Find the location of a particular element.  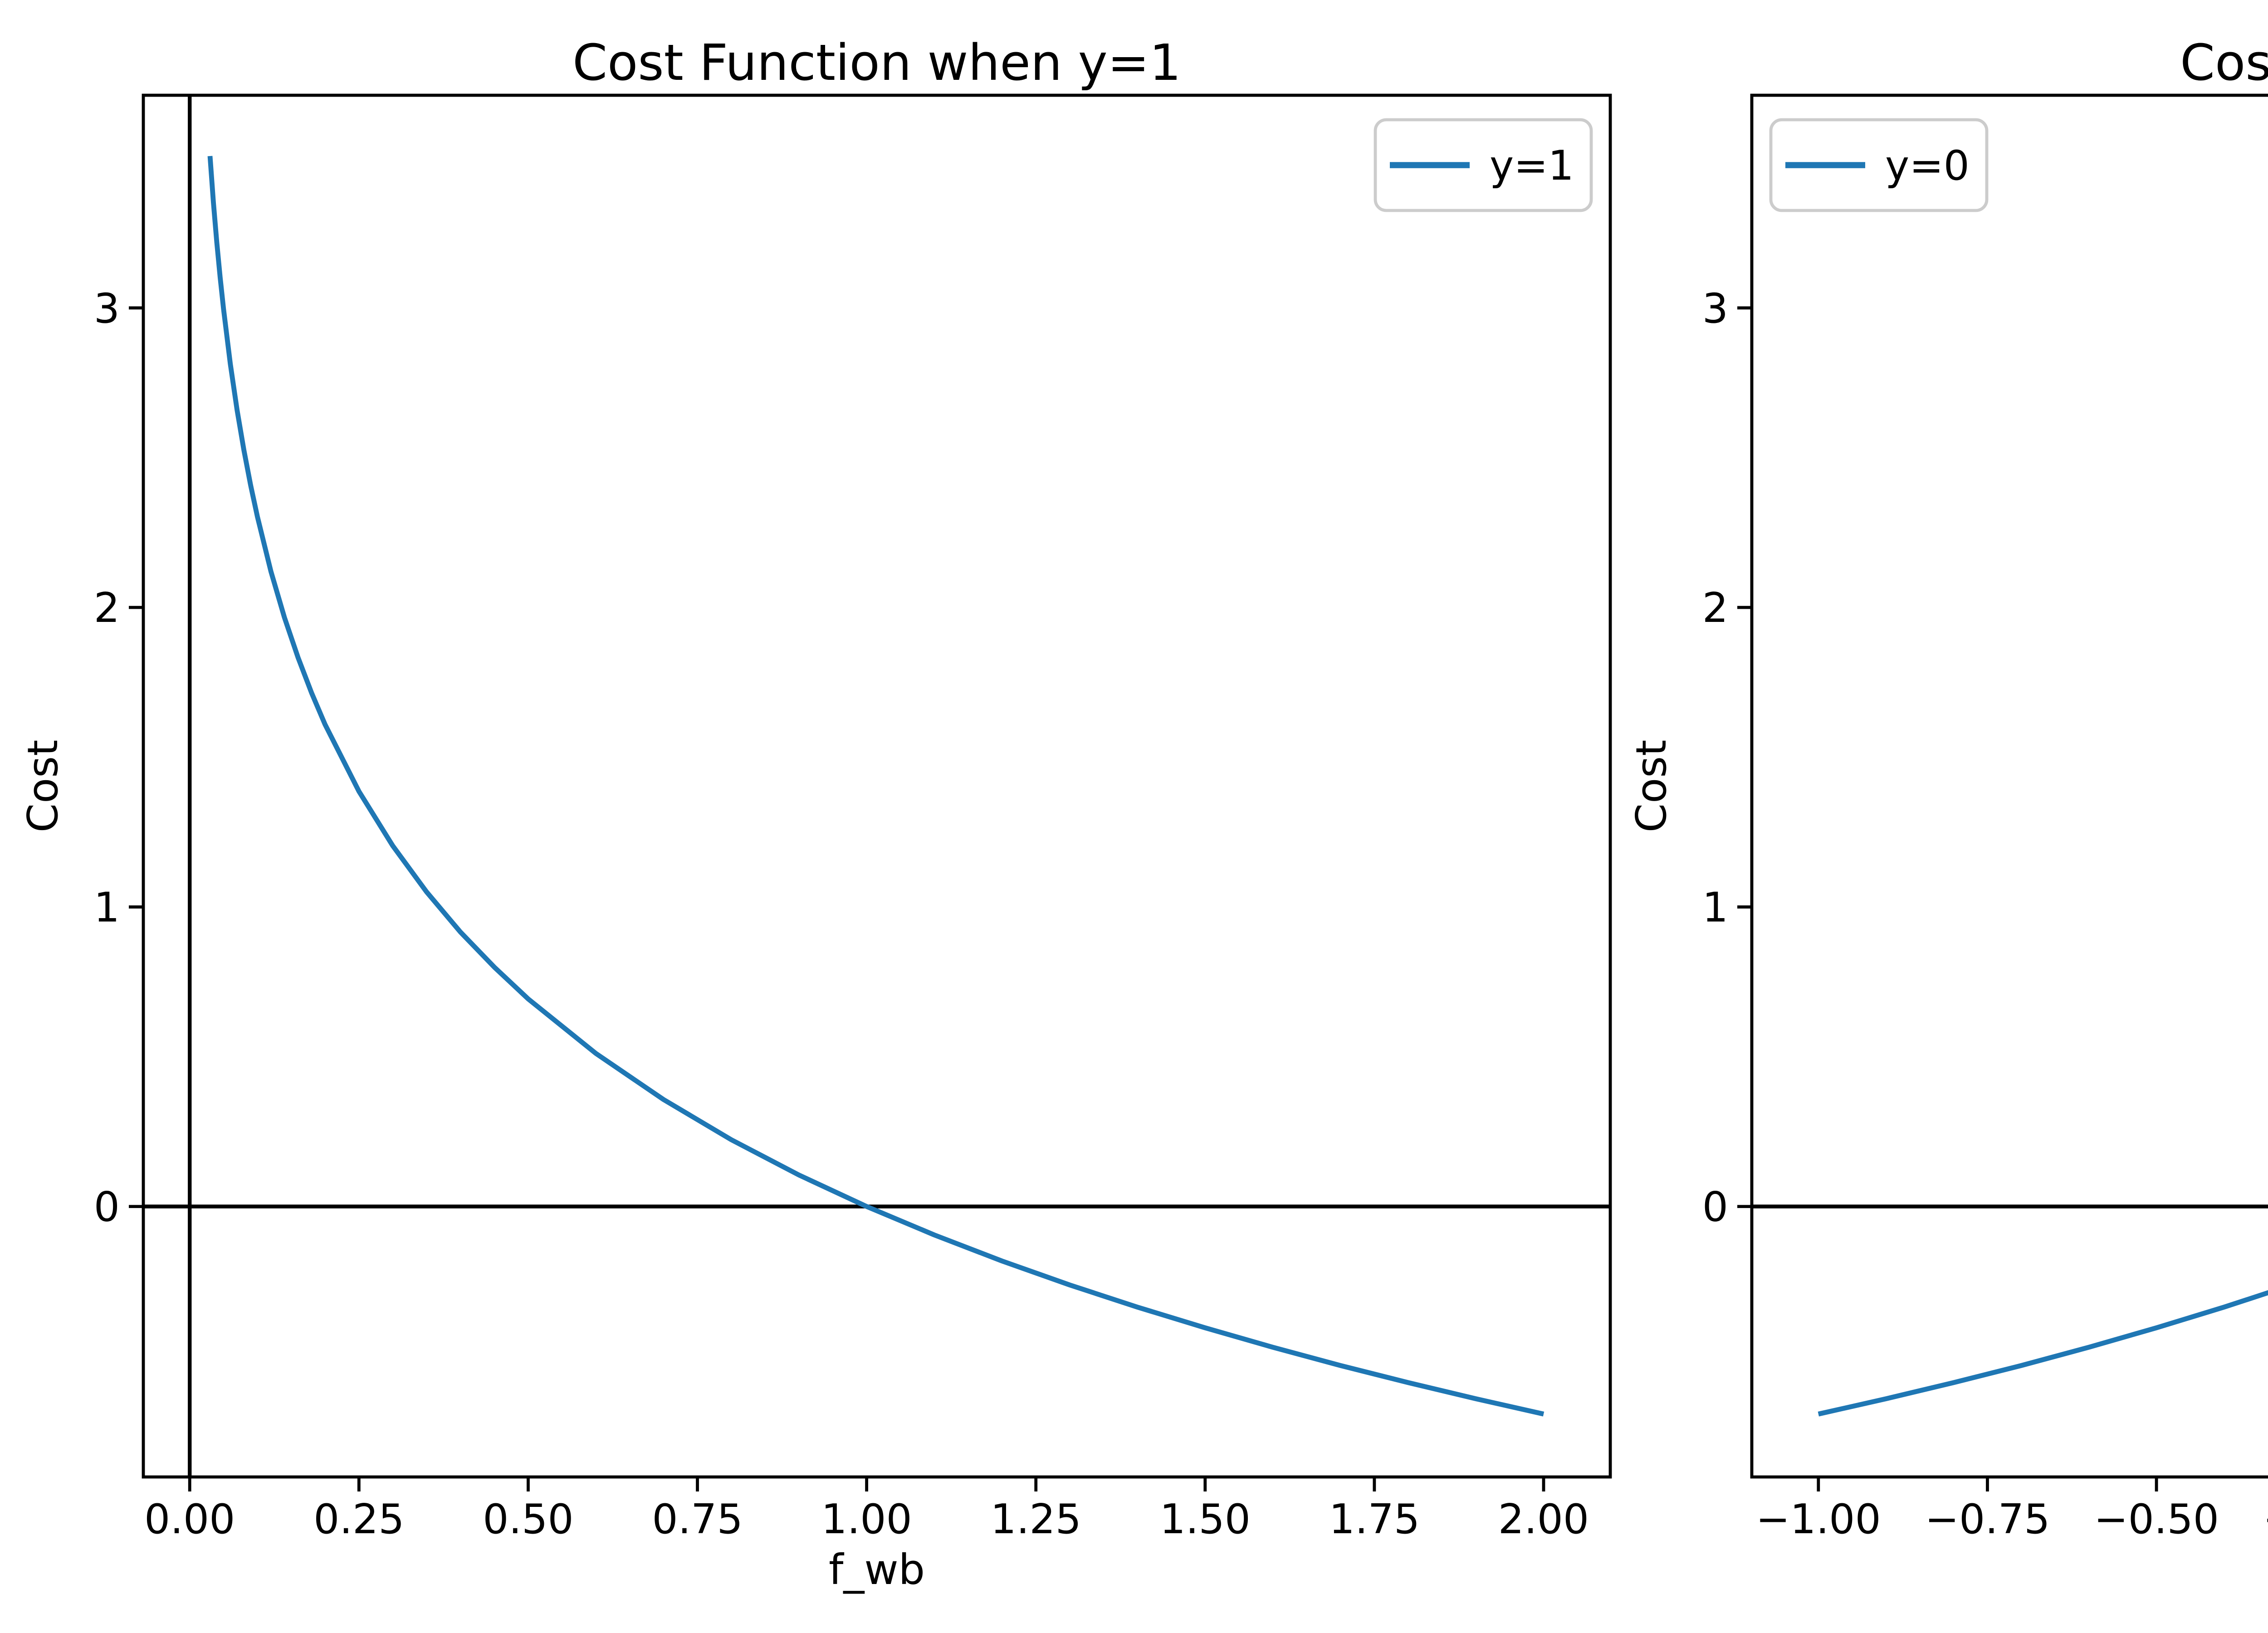

x-tick-label: 0.75 is located at coordinates (697, 1519).